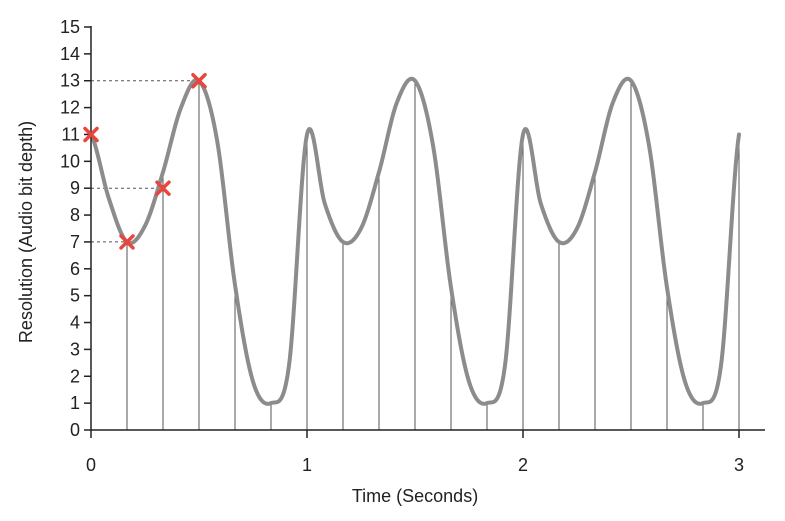 This screenshot has width=785, height=521. Describe the element at coordinates (70, 108) in the screenshot. I see `y-tick-label: 12` at that location.